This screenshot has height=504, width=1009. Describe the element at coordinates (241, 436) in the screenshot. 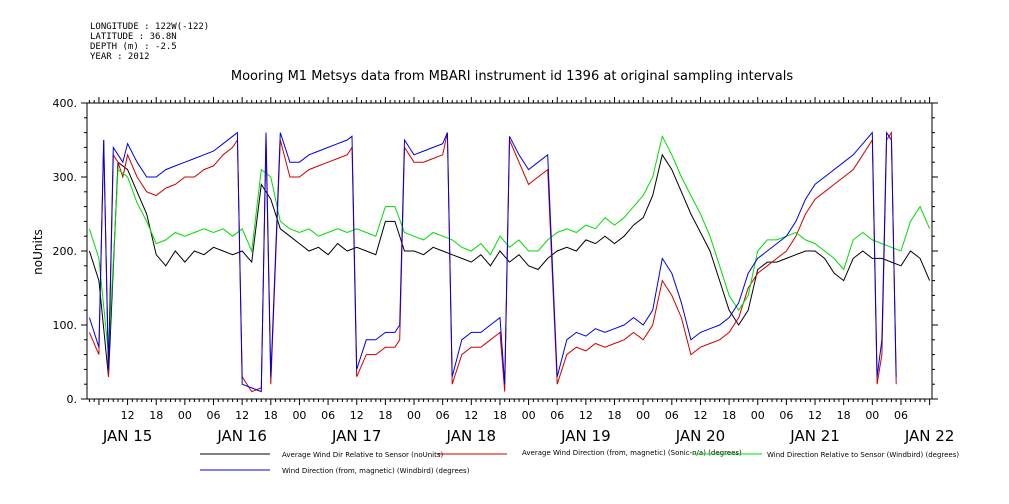

I see `x-day-label: JAN 16` at that location.